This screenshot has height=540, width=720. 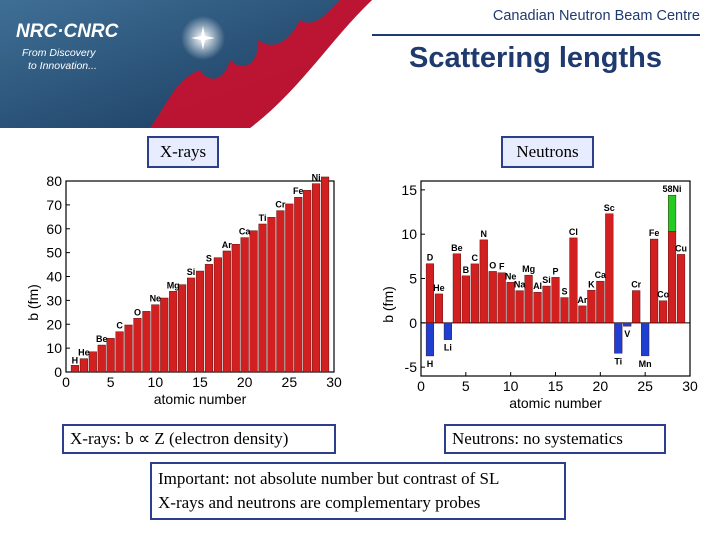 I want to click on chart2-xtick-label: 25, so click(x=645, y=386).